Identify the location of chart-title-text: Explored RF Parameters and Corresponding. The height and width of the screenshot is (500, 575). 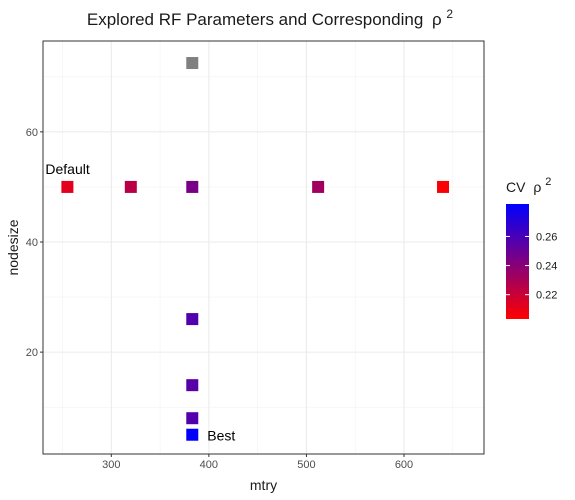
(255, 19).